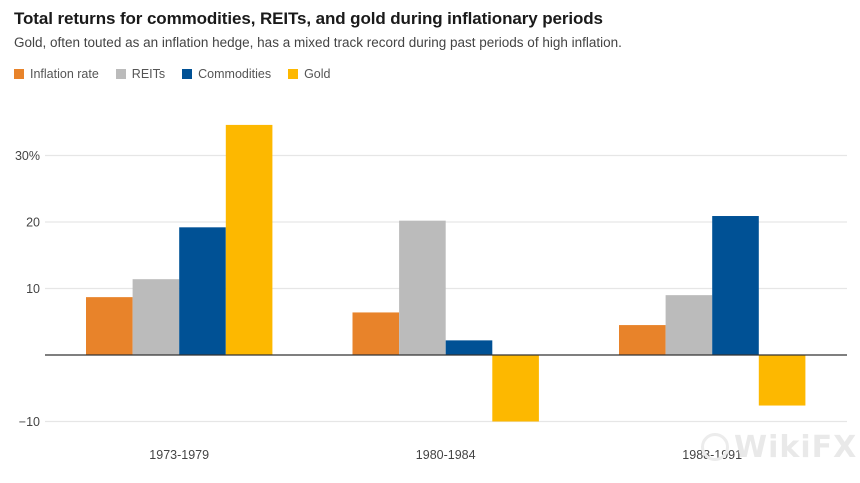  What do you see at coordinates (187, 74) in the screenshot?
I see `legend-swatch-commodities` at bounding box center [187, 74].